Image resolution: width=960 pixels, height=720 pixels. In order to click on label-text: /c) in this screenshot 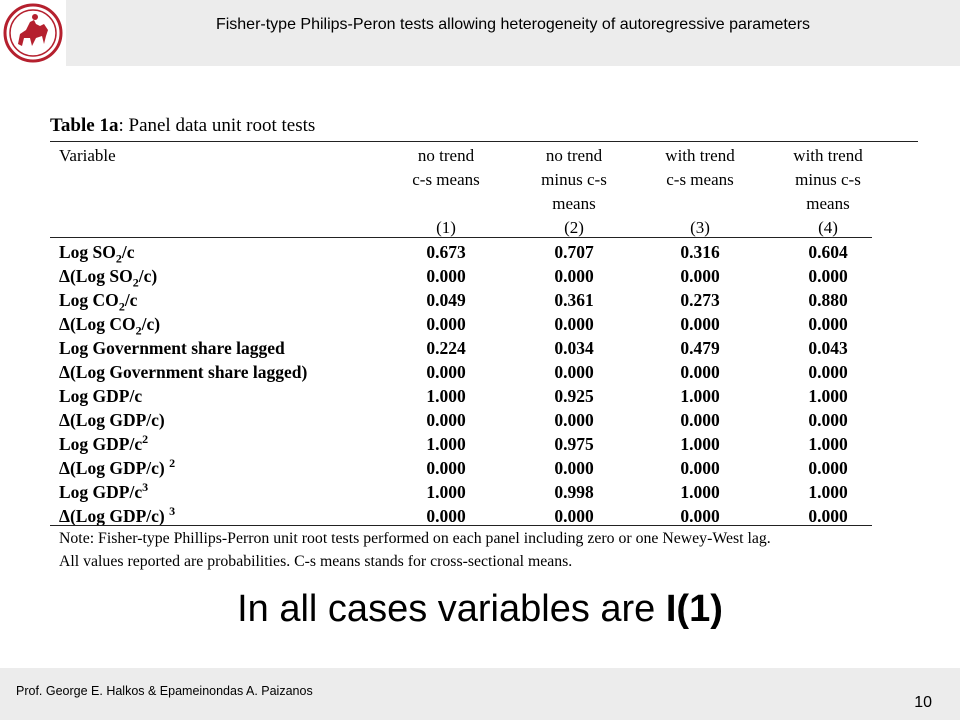, I will do `click(151, 324)`.